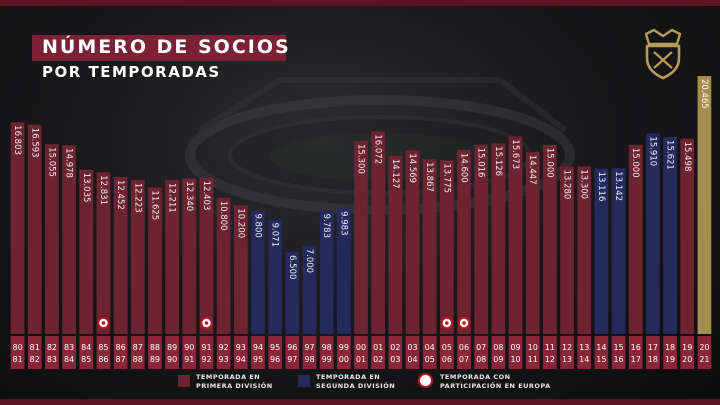 The height and width of the screenshot is (405, 720). What do you see at coordinates (17, 359) in the screenshot?
I see `season-label-end: 81` at bounding box center [17, 359].